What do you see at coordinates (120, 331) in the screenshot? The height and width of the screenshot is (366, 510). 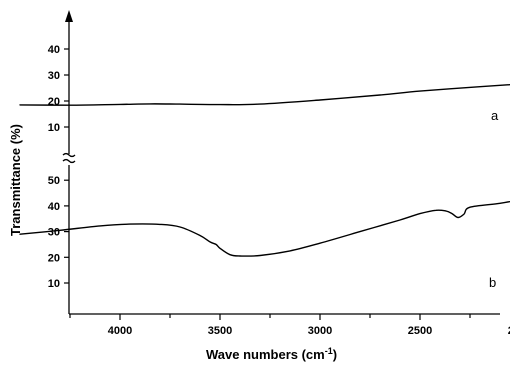 I see `x-tick-label: 4000` at bounding box center [120, 331].